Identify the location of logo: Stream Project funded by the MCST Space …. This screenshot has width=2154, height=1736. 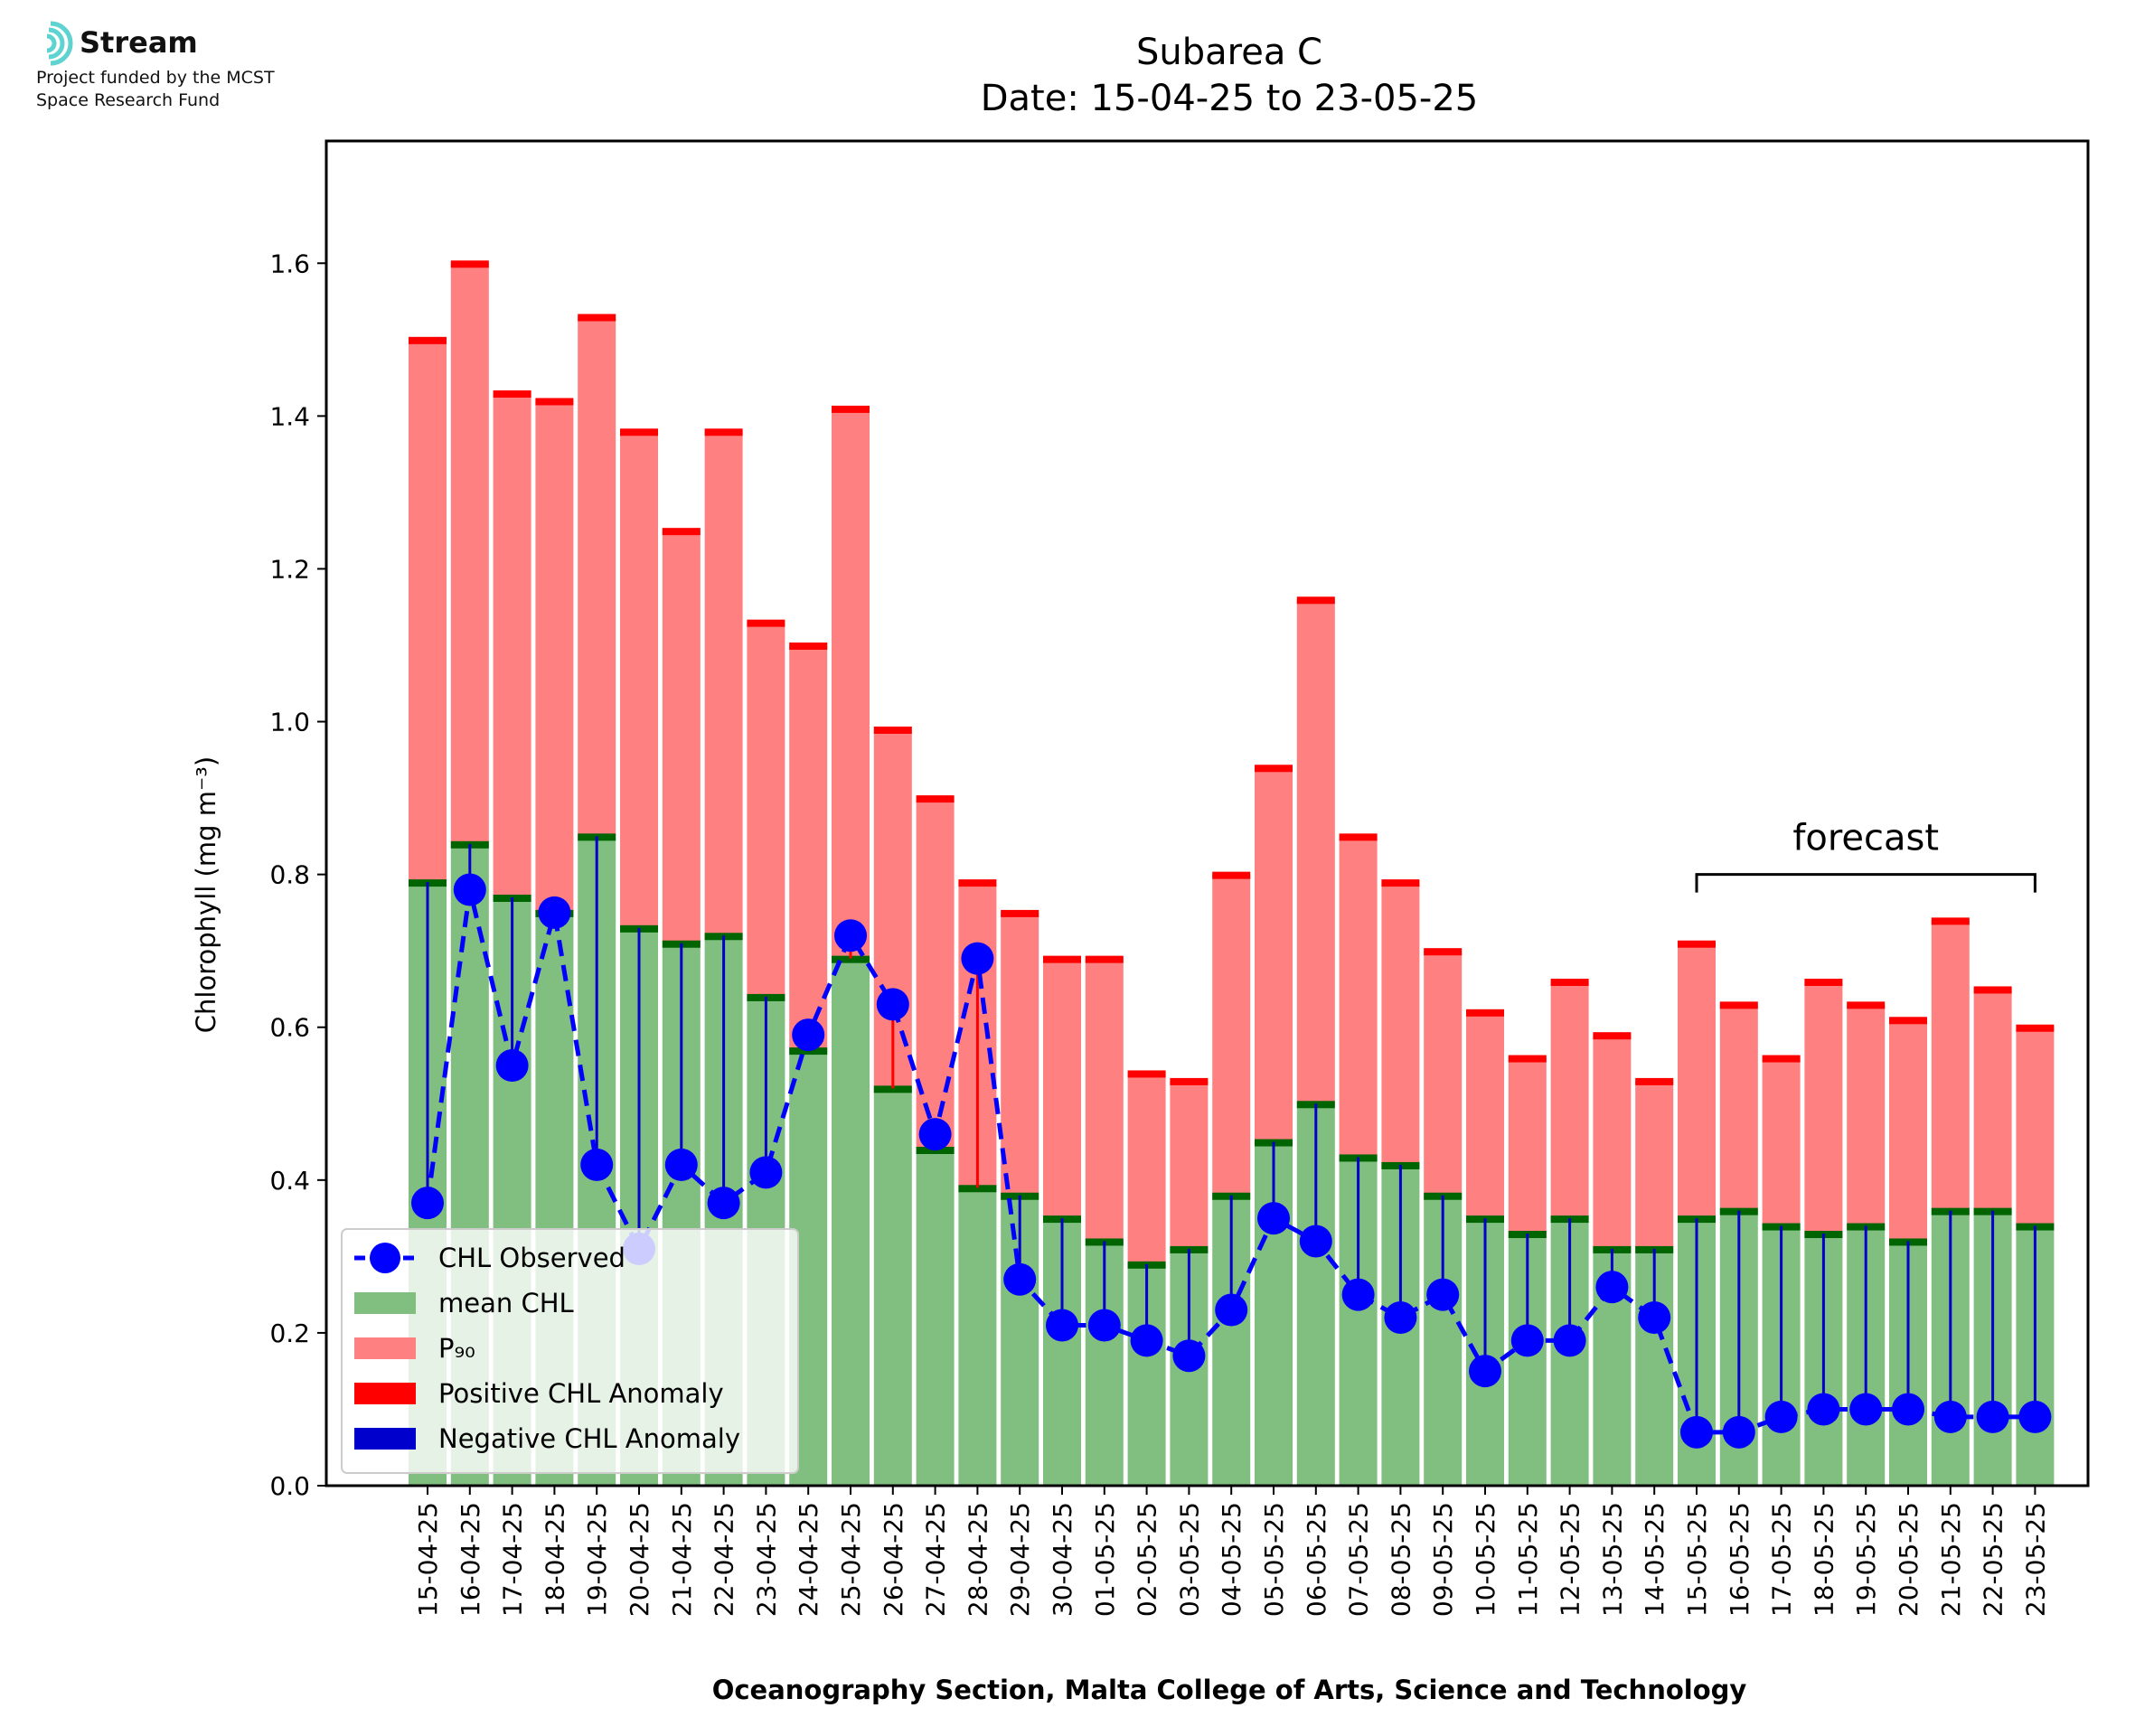
(155, 65).